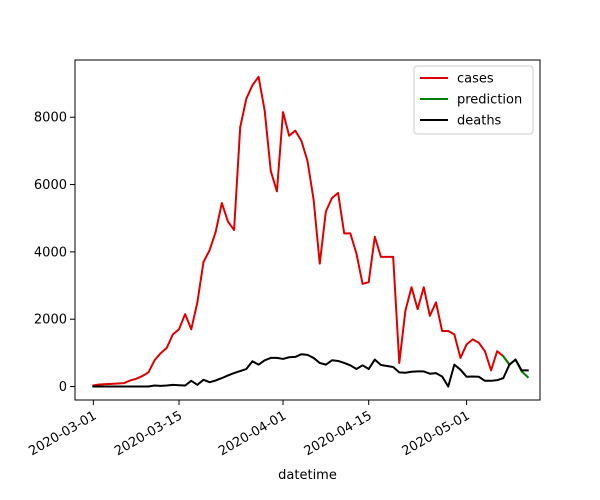  What do you see at coordinates (148, 433) in the screenshot?
I see `x-tick-label: 2020-03-15` at bounding box center [148, 433].